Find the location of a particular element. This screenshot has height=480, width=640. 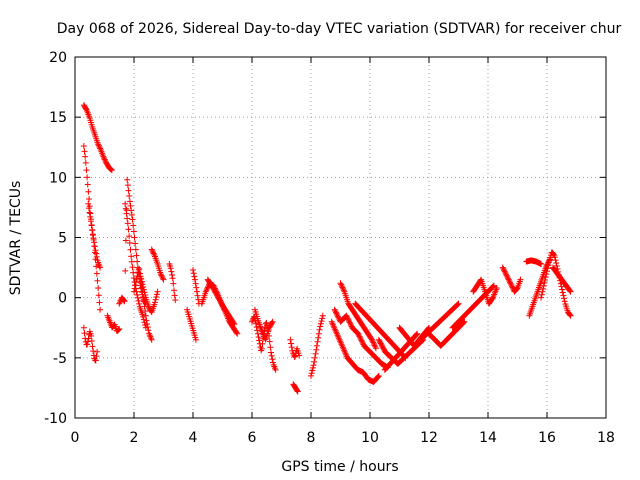

x-tick-label: 8 is located at coordinates (311, 438).